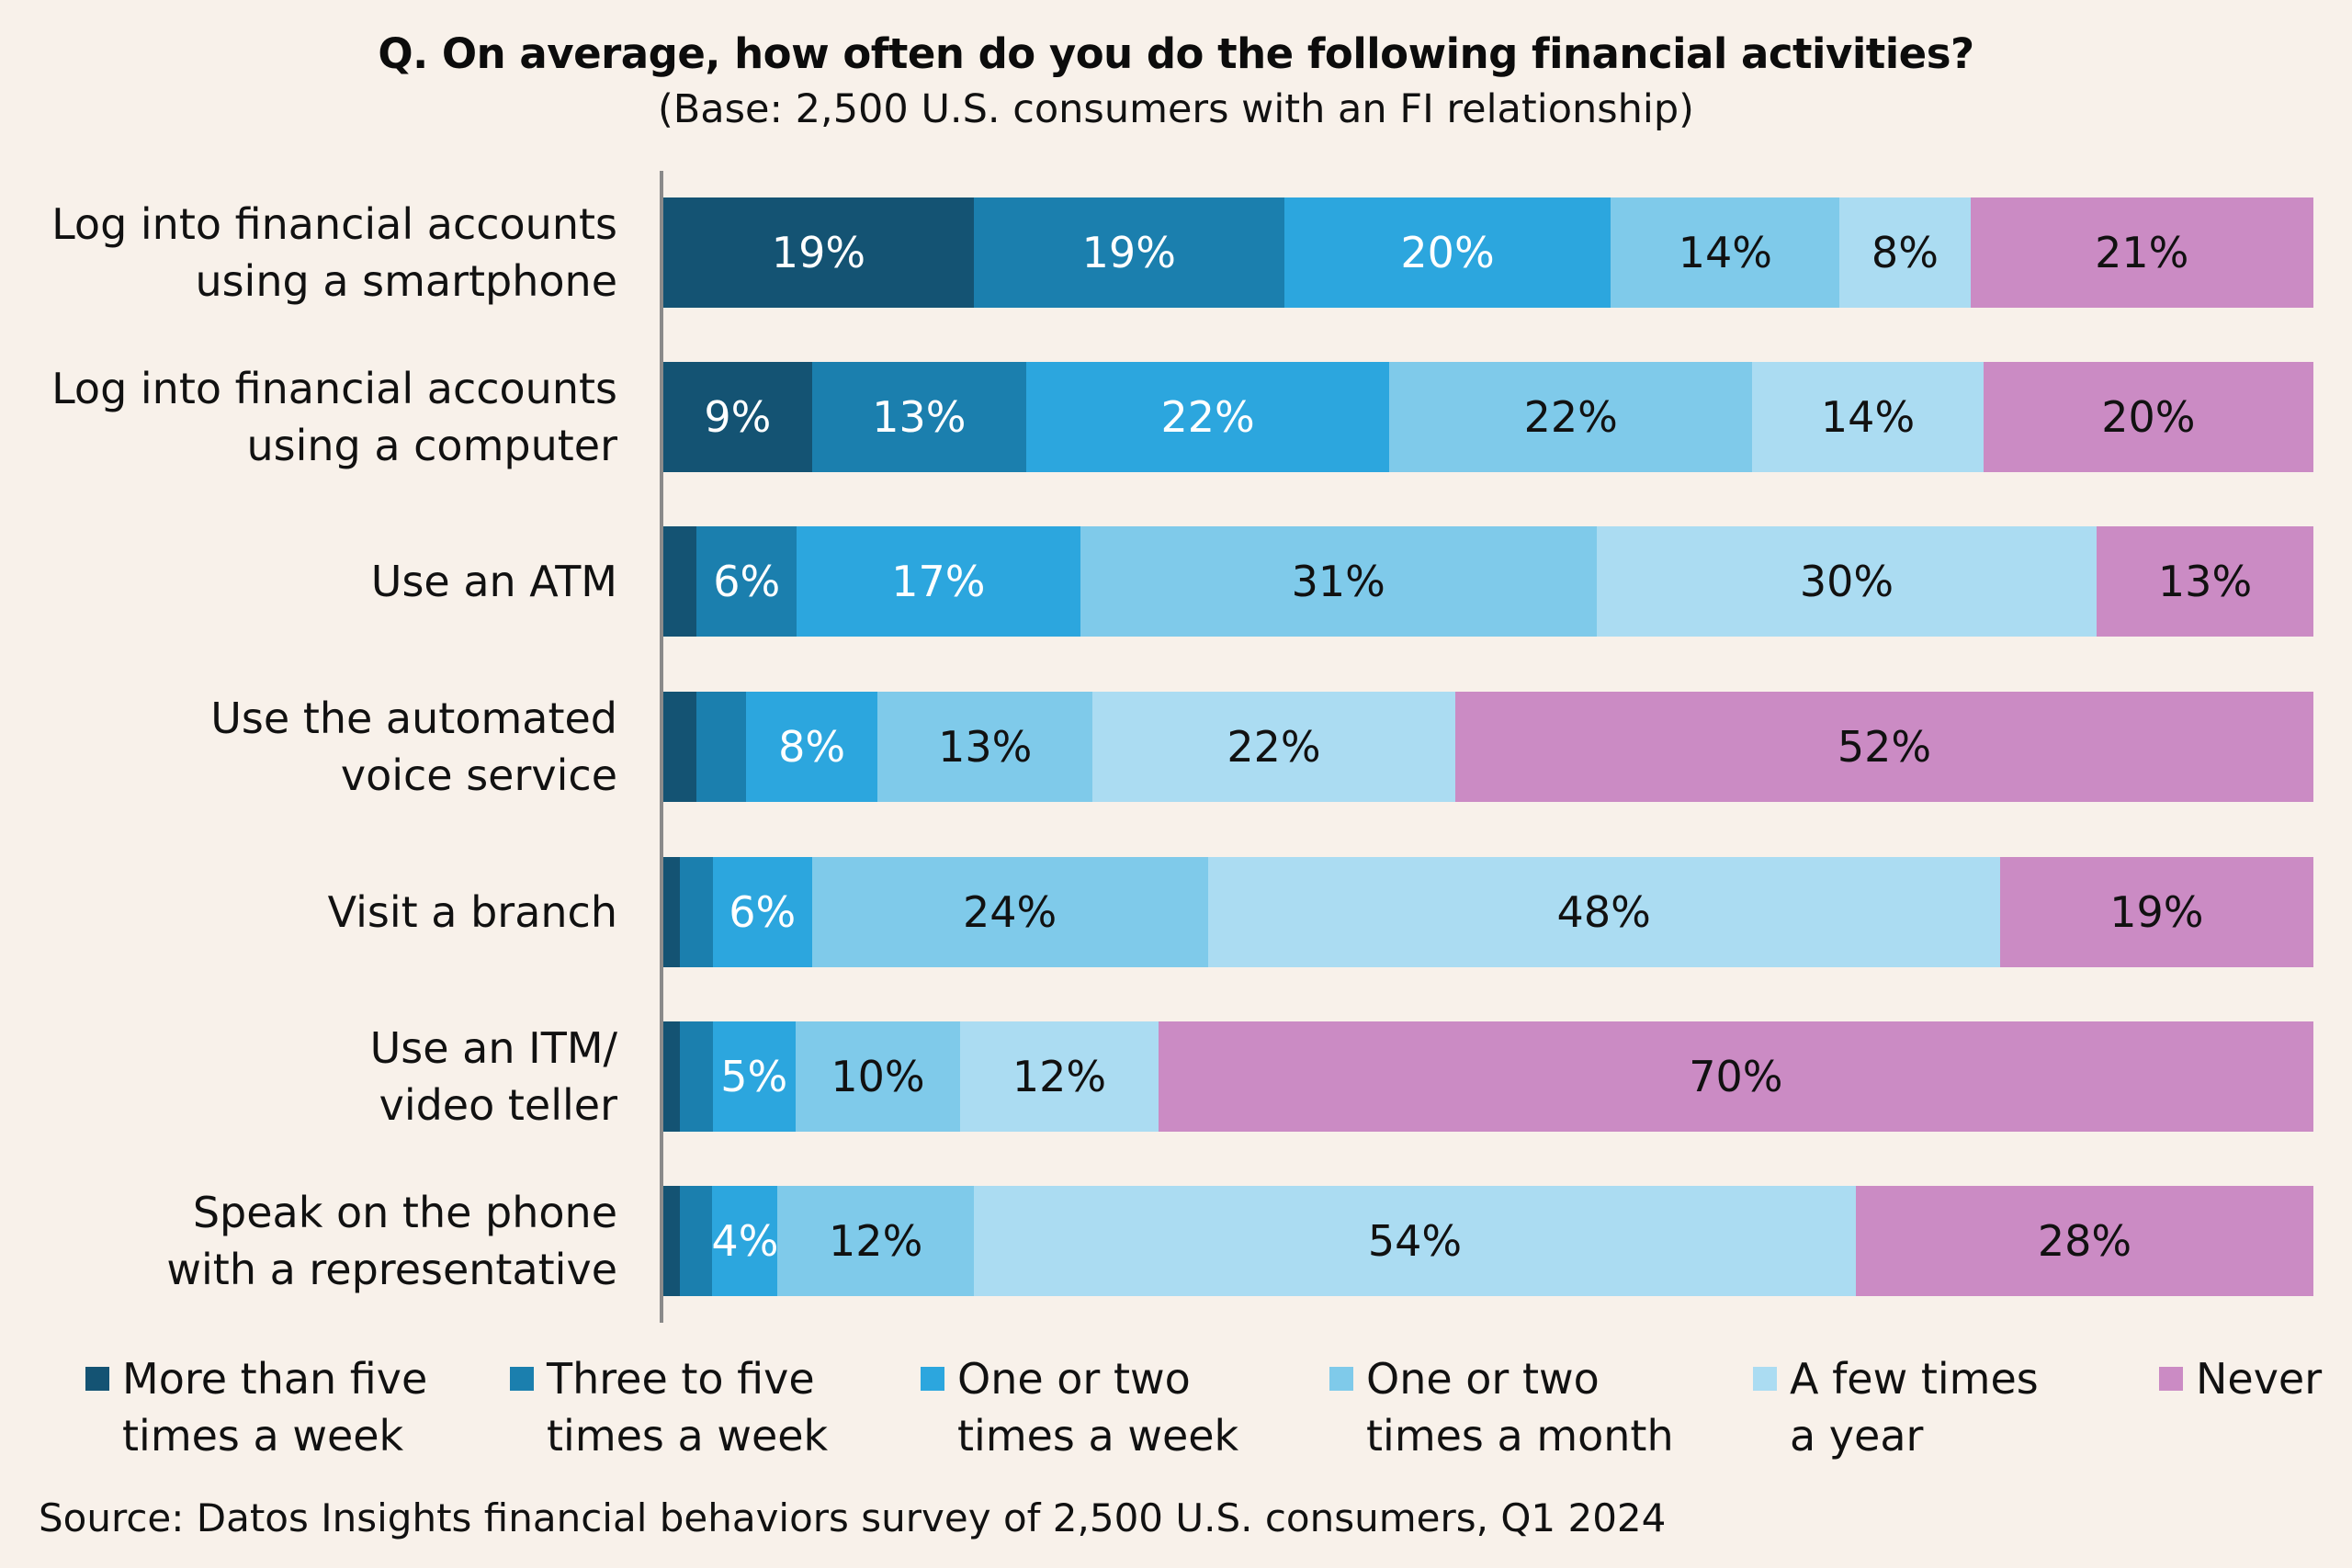 Image resolution: width=2352 pixels, height=1568 pixels. What do you see at coordinates (669, 1407) in the screenshot?
I see `legend-item-three-to-five-week: Three to five times a week` at bounding box center [669, 1407].